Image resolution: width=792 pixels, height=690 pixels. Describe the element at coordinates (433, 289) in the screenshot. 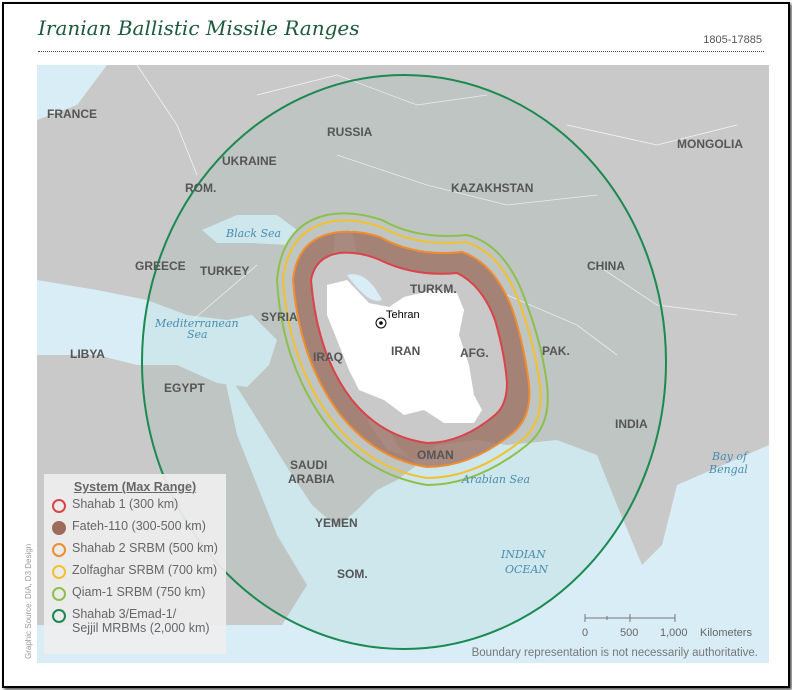

I see `svg-text: TURKM.` at that location.